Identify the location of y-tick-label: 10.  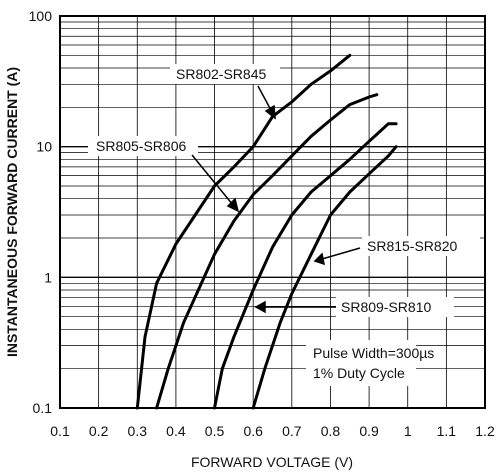
(44, 147).